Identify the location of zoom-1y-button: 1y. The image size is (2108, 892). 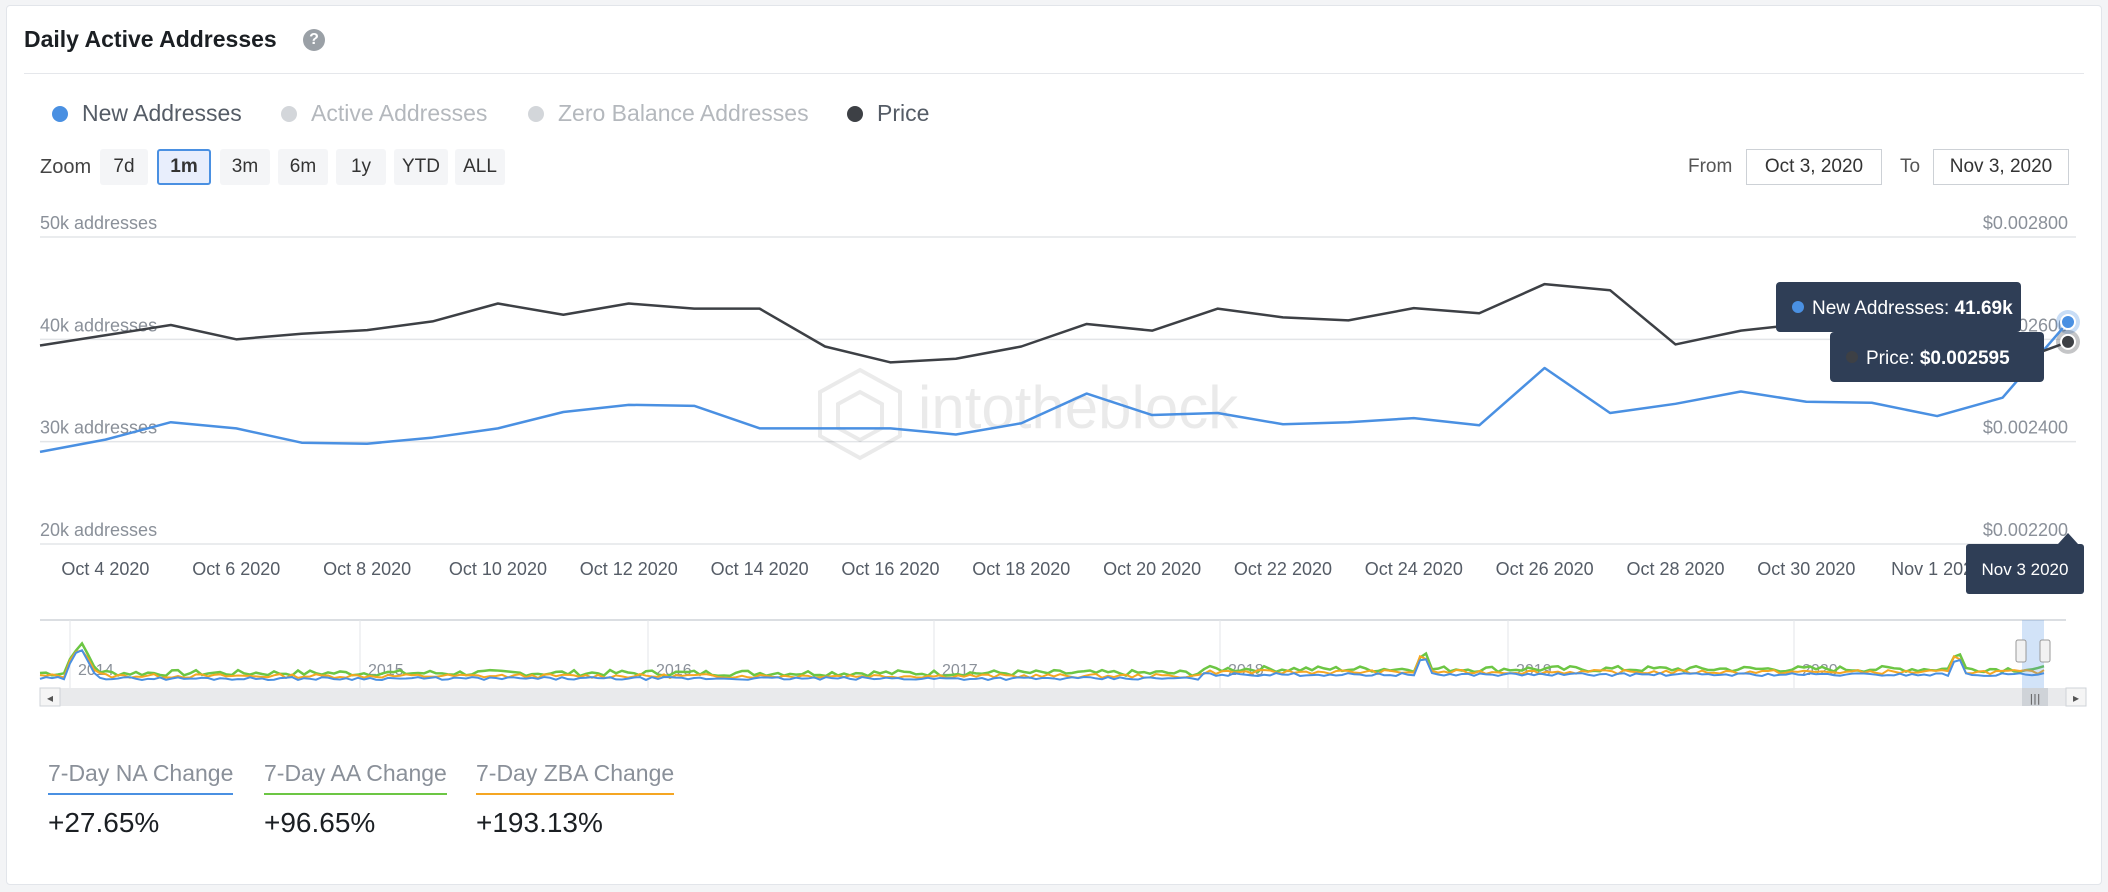
(361, 167).